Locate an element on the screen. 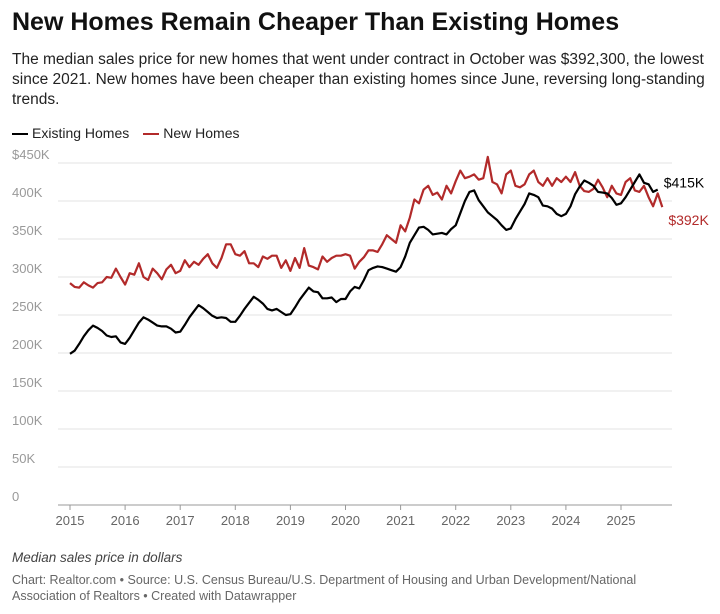 This screenshot has height=614, width=720. y-tick-label: 350K is located at coordinates (27, 230).